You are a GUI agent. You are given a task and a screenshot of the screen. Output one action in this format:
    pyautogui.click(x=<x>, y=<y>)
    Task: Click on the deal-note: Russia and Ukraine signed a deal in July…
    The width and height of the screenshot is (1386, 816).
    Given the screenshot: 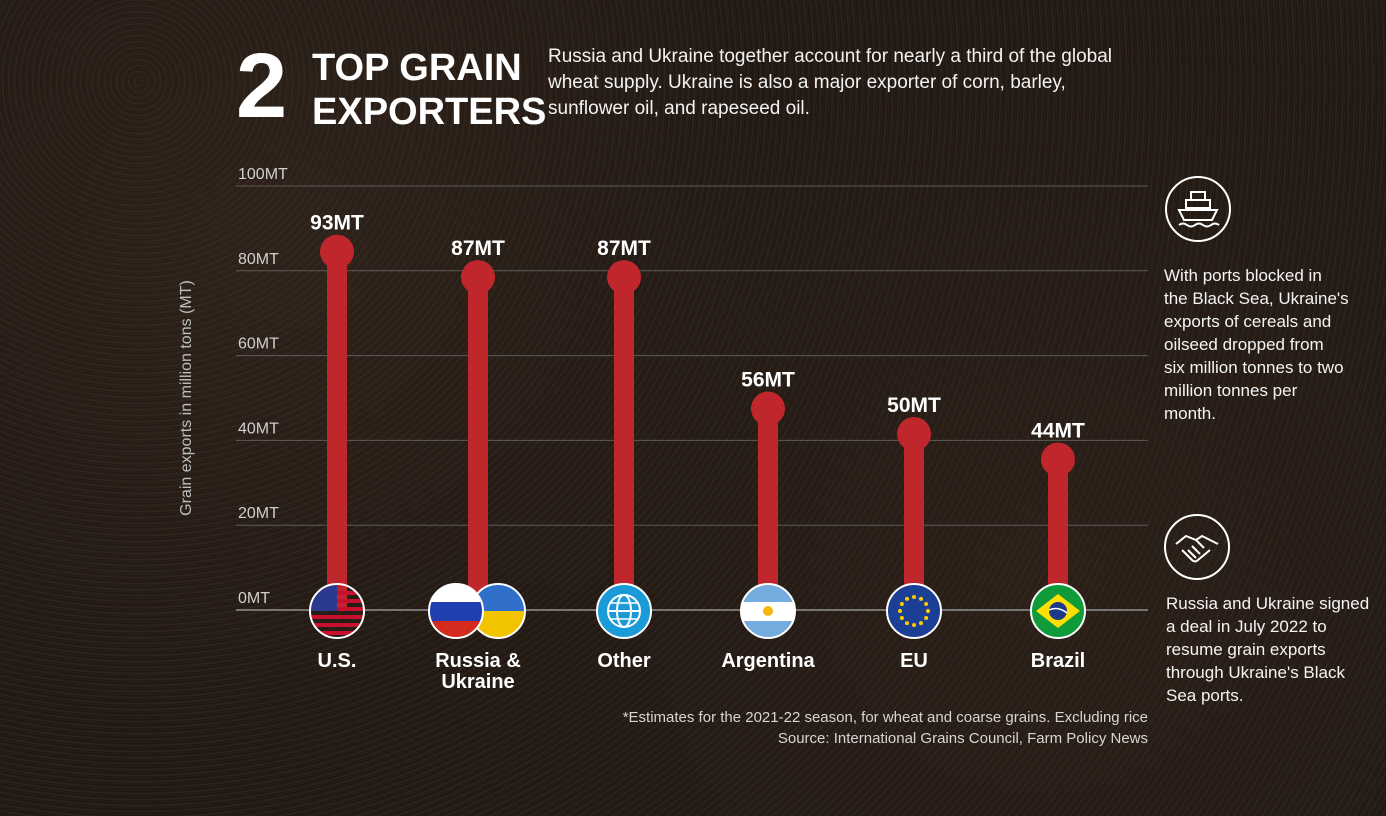 What is the action you would take?
    pyautogui.click(x=1268, y=649)
    